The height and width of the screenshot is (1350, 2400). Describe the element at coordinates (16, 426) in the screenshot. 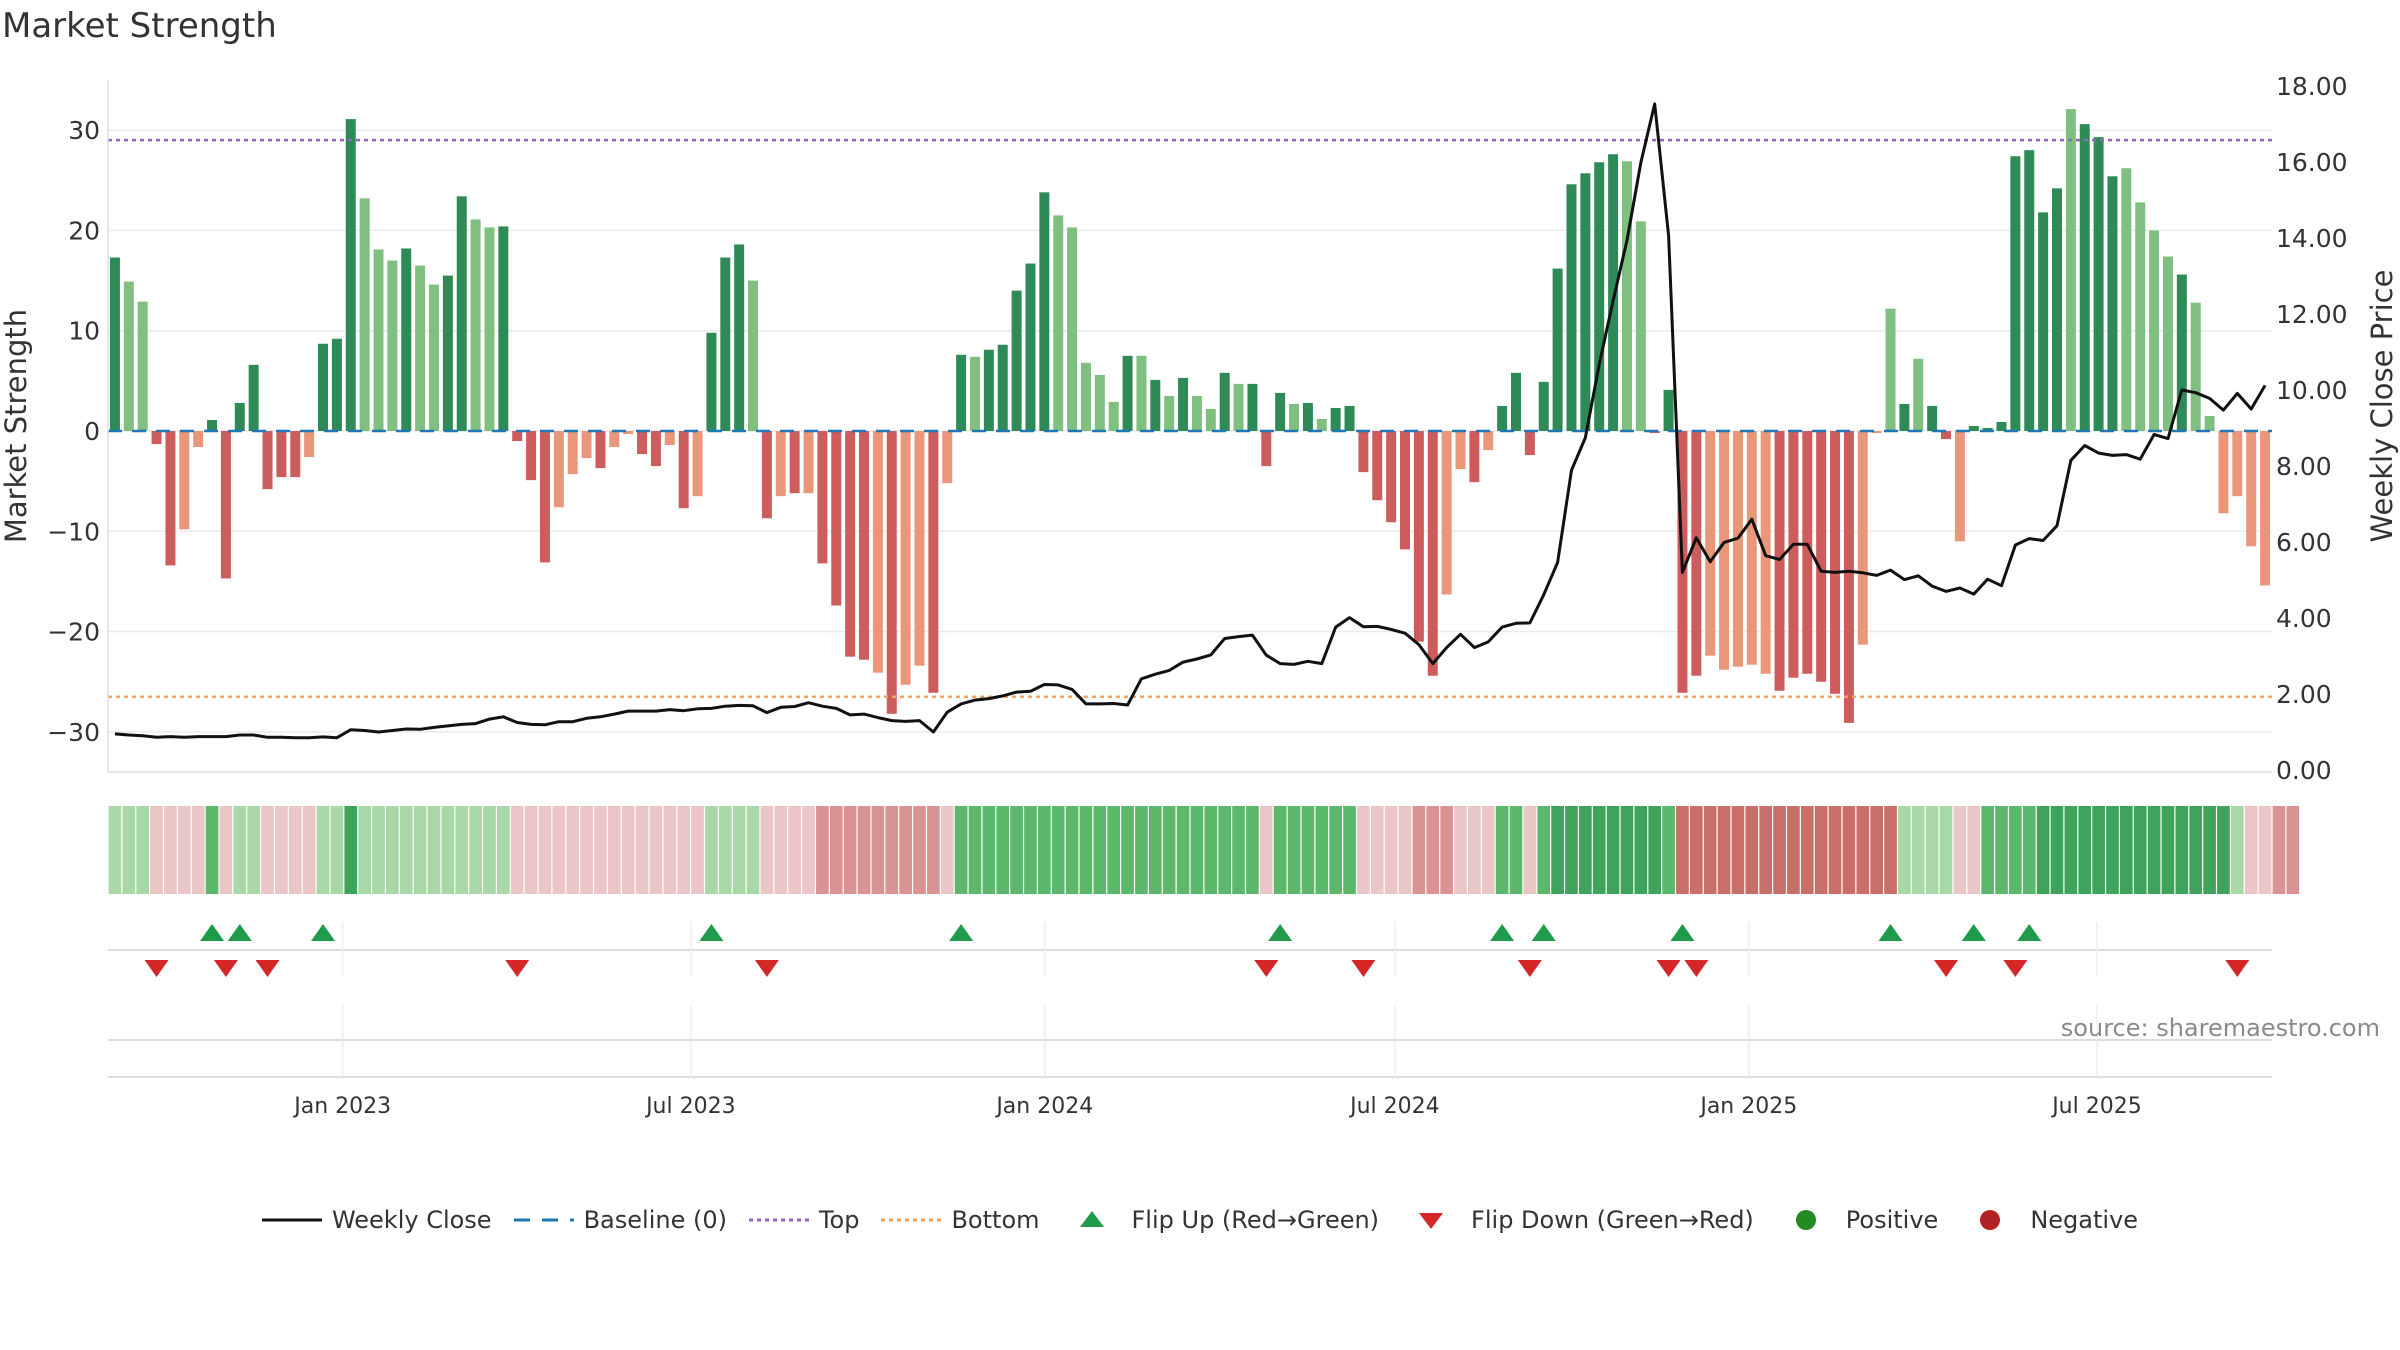

I see `y-axis-label-left: Market Strength` at that location.